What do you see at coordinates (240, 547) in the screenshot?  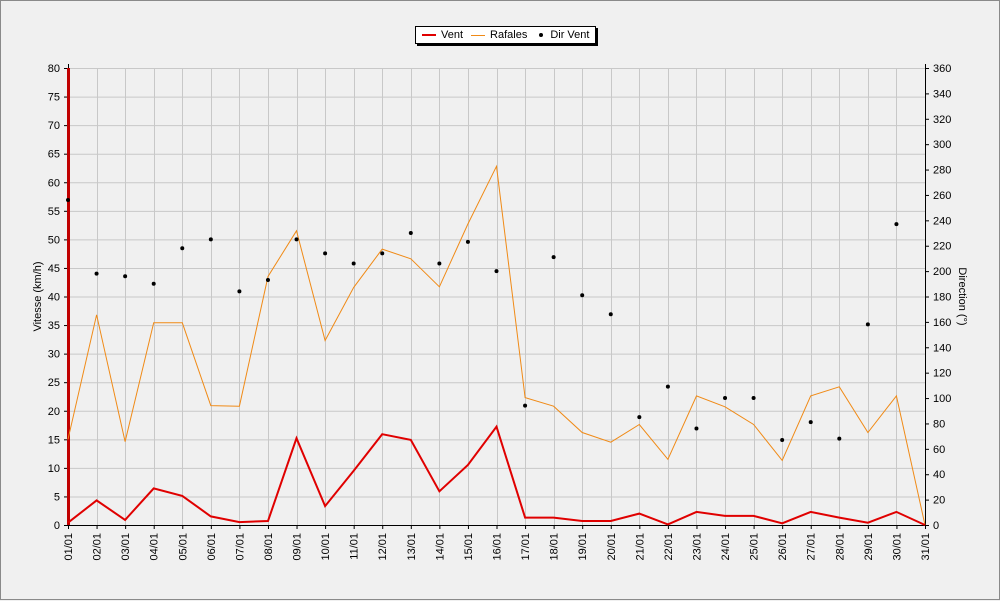 I see `x-tick-label: 07/01` at bounding box center [240, 547].